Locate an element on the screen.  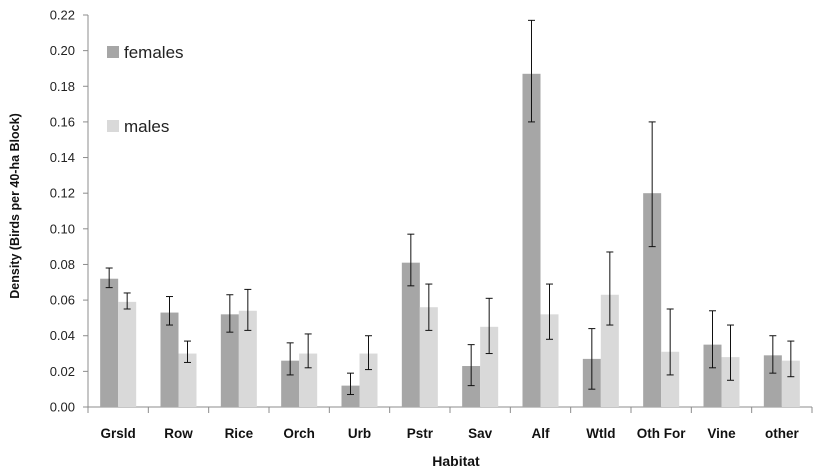
bar-males-oth-for is located at coordinates (670, 379).